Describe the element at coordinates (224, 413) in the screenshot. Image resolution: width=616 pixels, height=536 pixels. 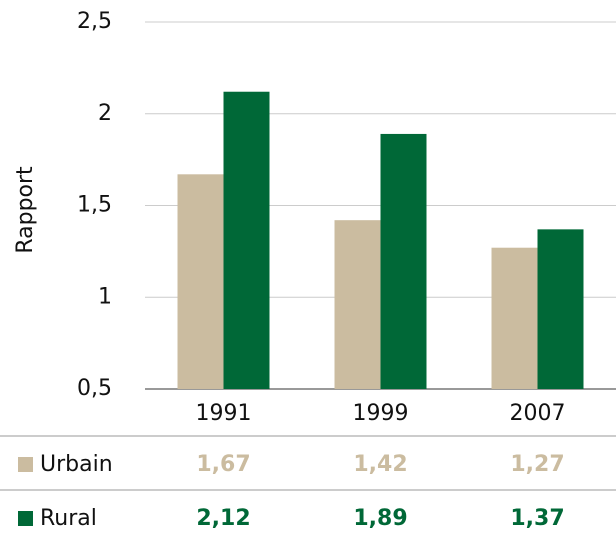
I see `x-tick-label: 1991` at that location.